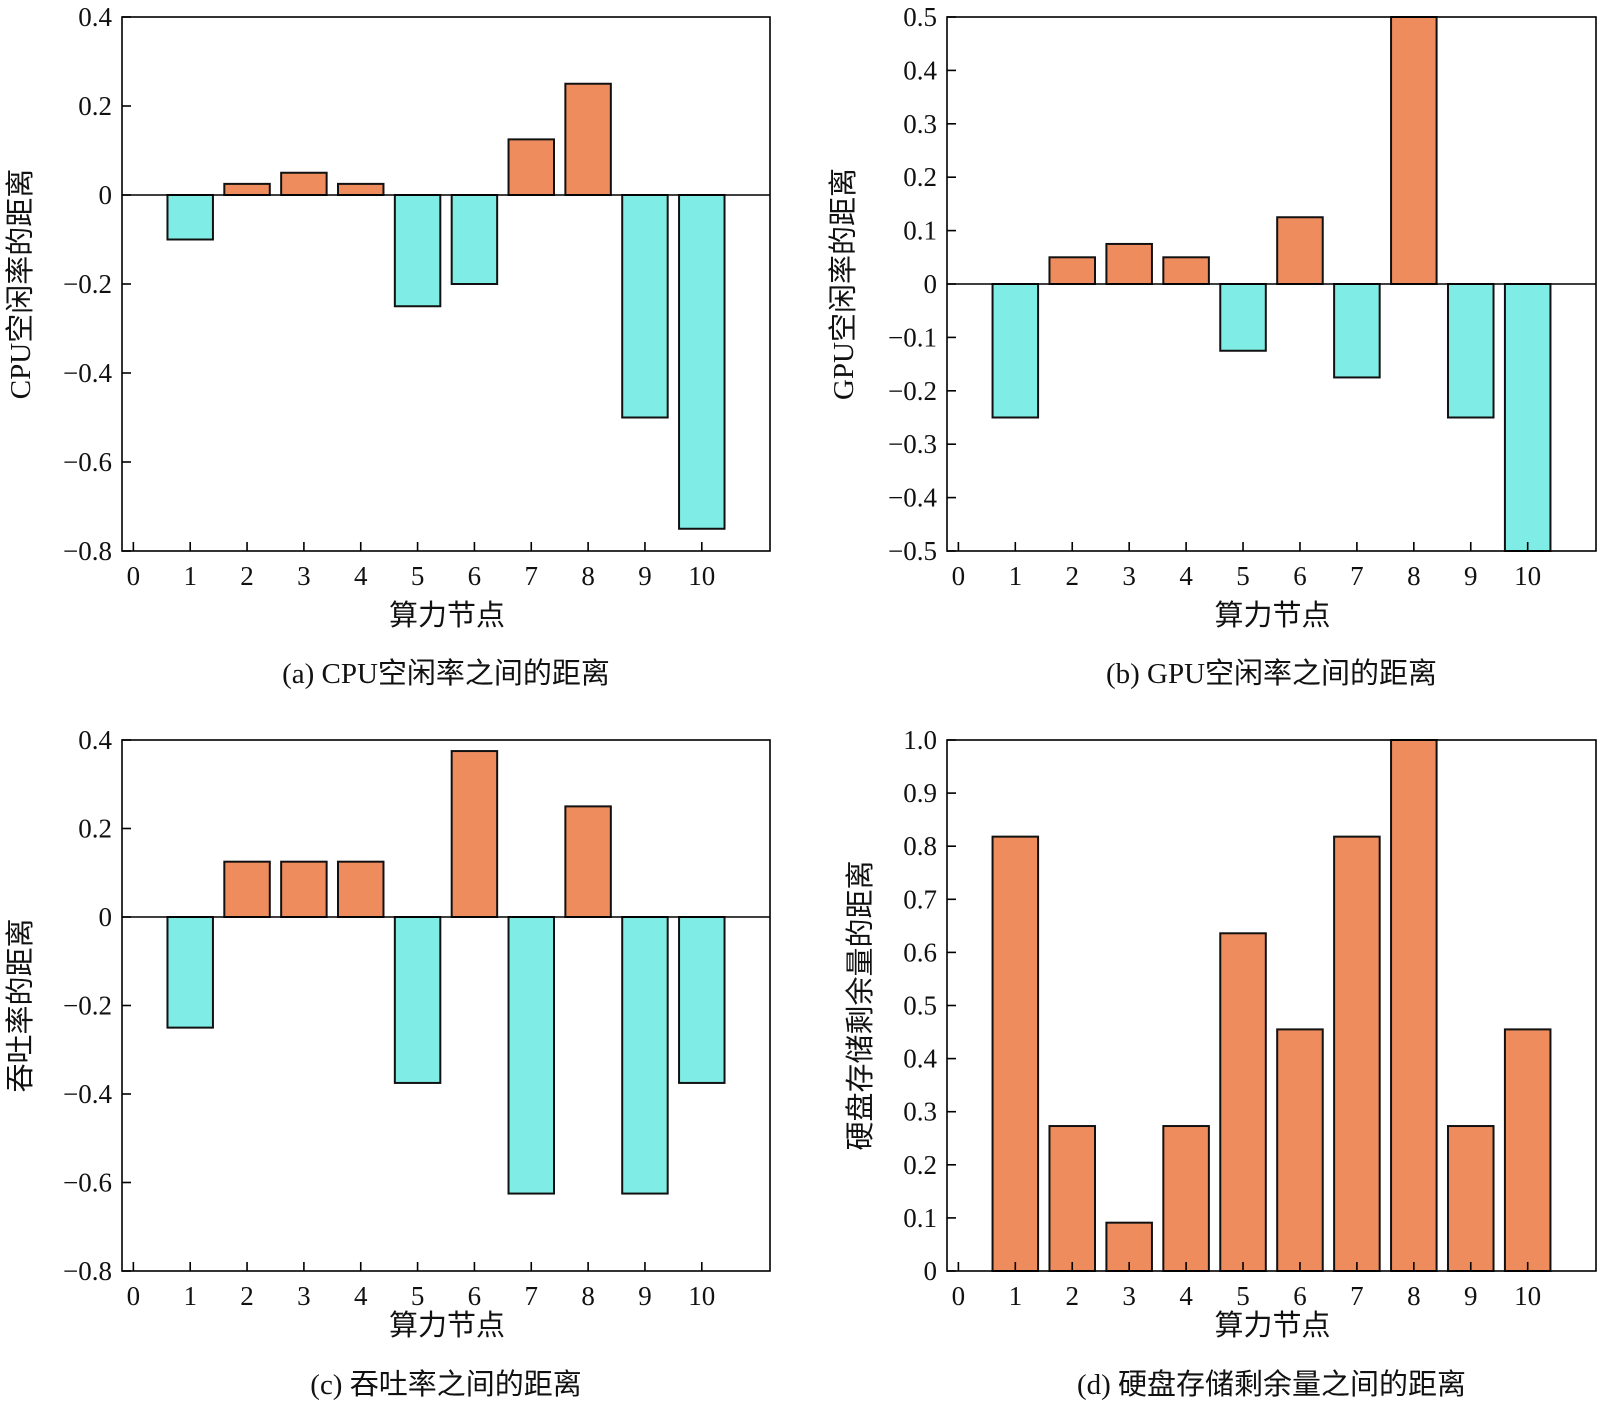  Describe the element at coordinates (87, 1183) in the screenshot. I see `y-tick-label: −0.6` at that location.